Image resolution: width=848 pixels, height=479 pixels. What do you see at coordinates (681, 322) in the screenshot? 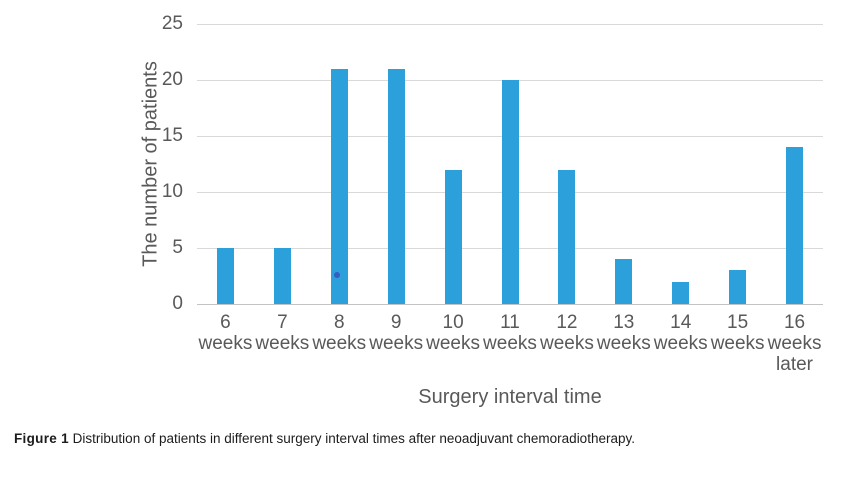
I see `x-tick-label-line: 14` at bounding box center [681, 322].